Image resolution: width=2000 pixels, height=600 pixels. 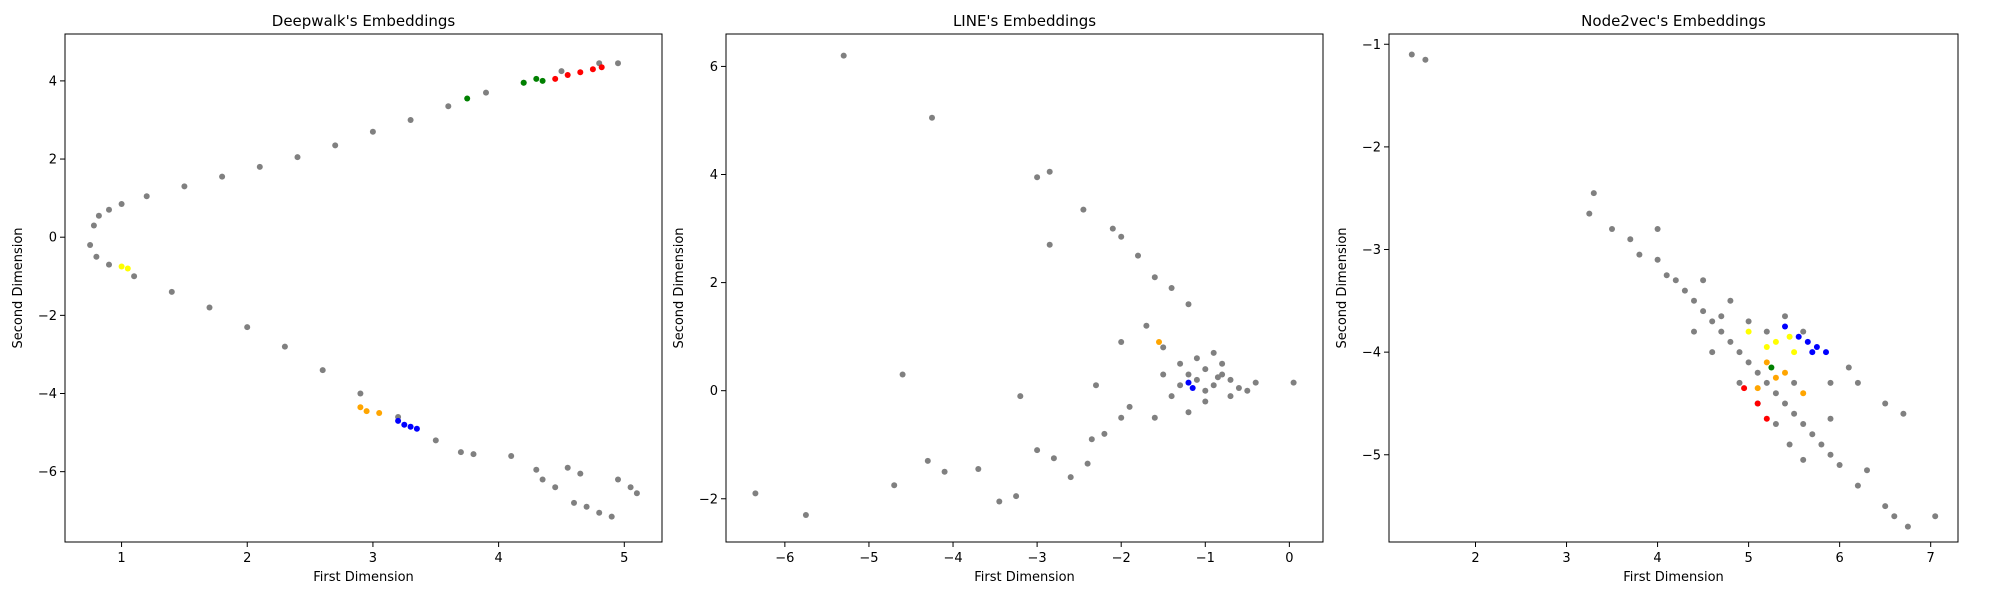 I want to click on x-tick-label: −3, so click(x=1037, y=558).